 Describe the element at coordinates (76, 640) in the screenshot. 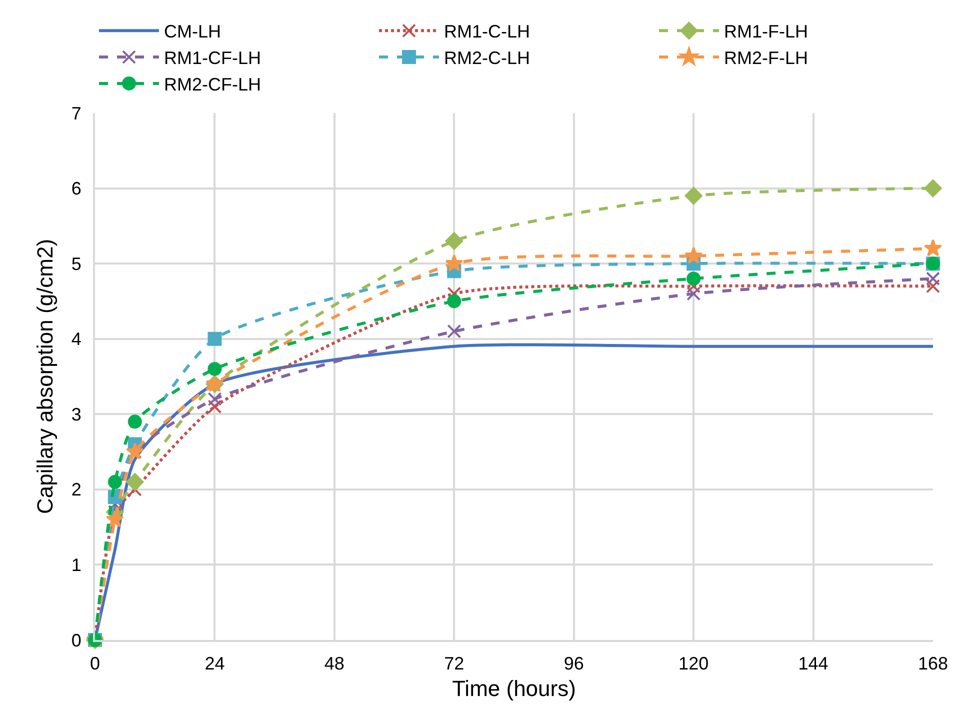

I see `y-tick-label: 0` at that location.